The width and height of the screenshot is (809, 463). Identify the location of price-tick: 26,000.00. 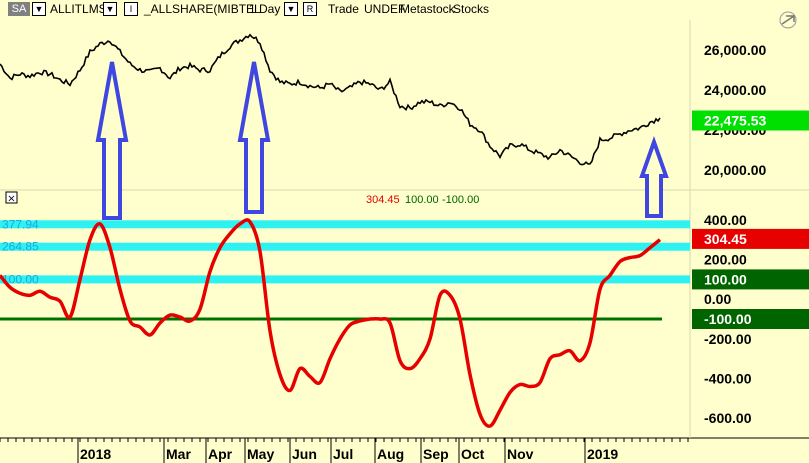
(735, 50).